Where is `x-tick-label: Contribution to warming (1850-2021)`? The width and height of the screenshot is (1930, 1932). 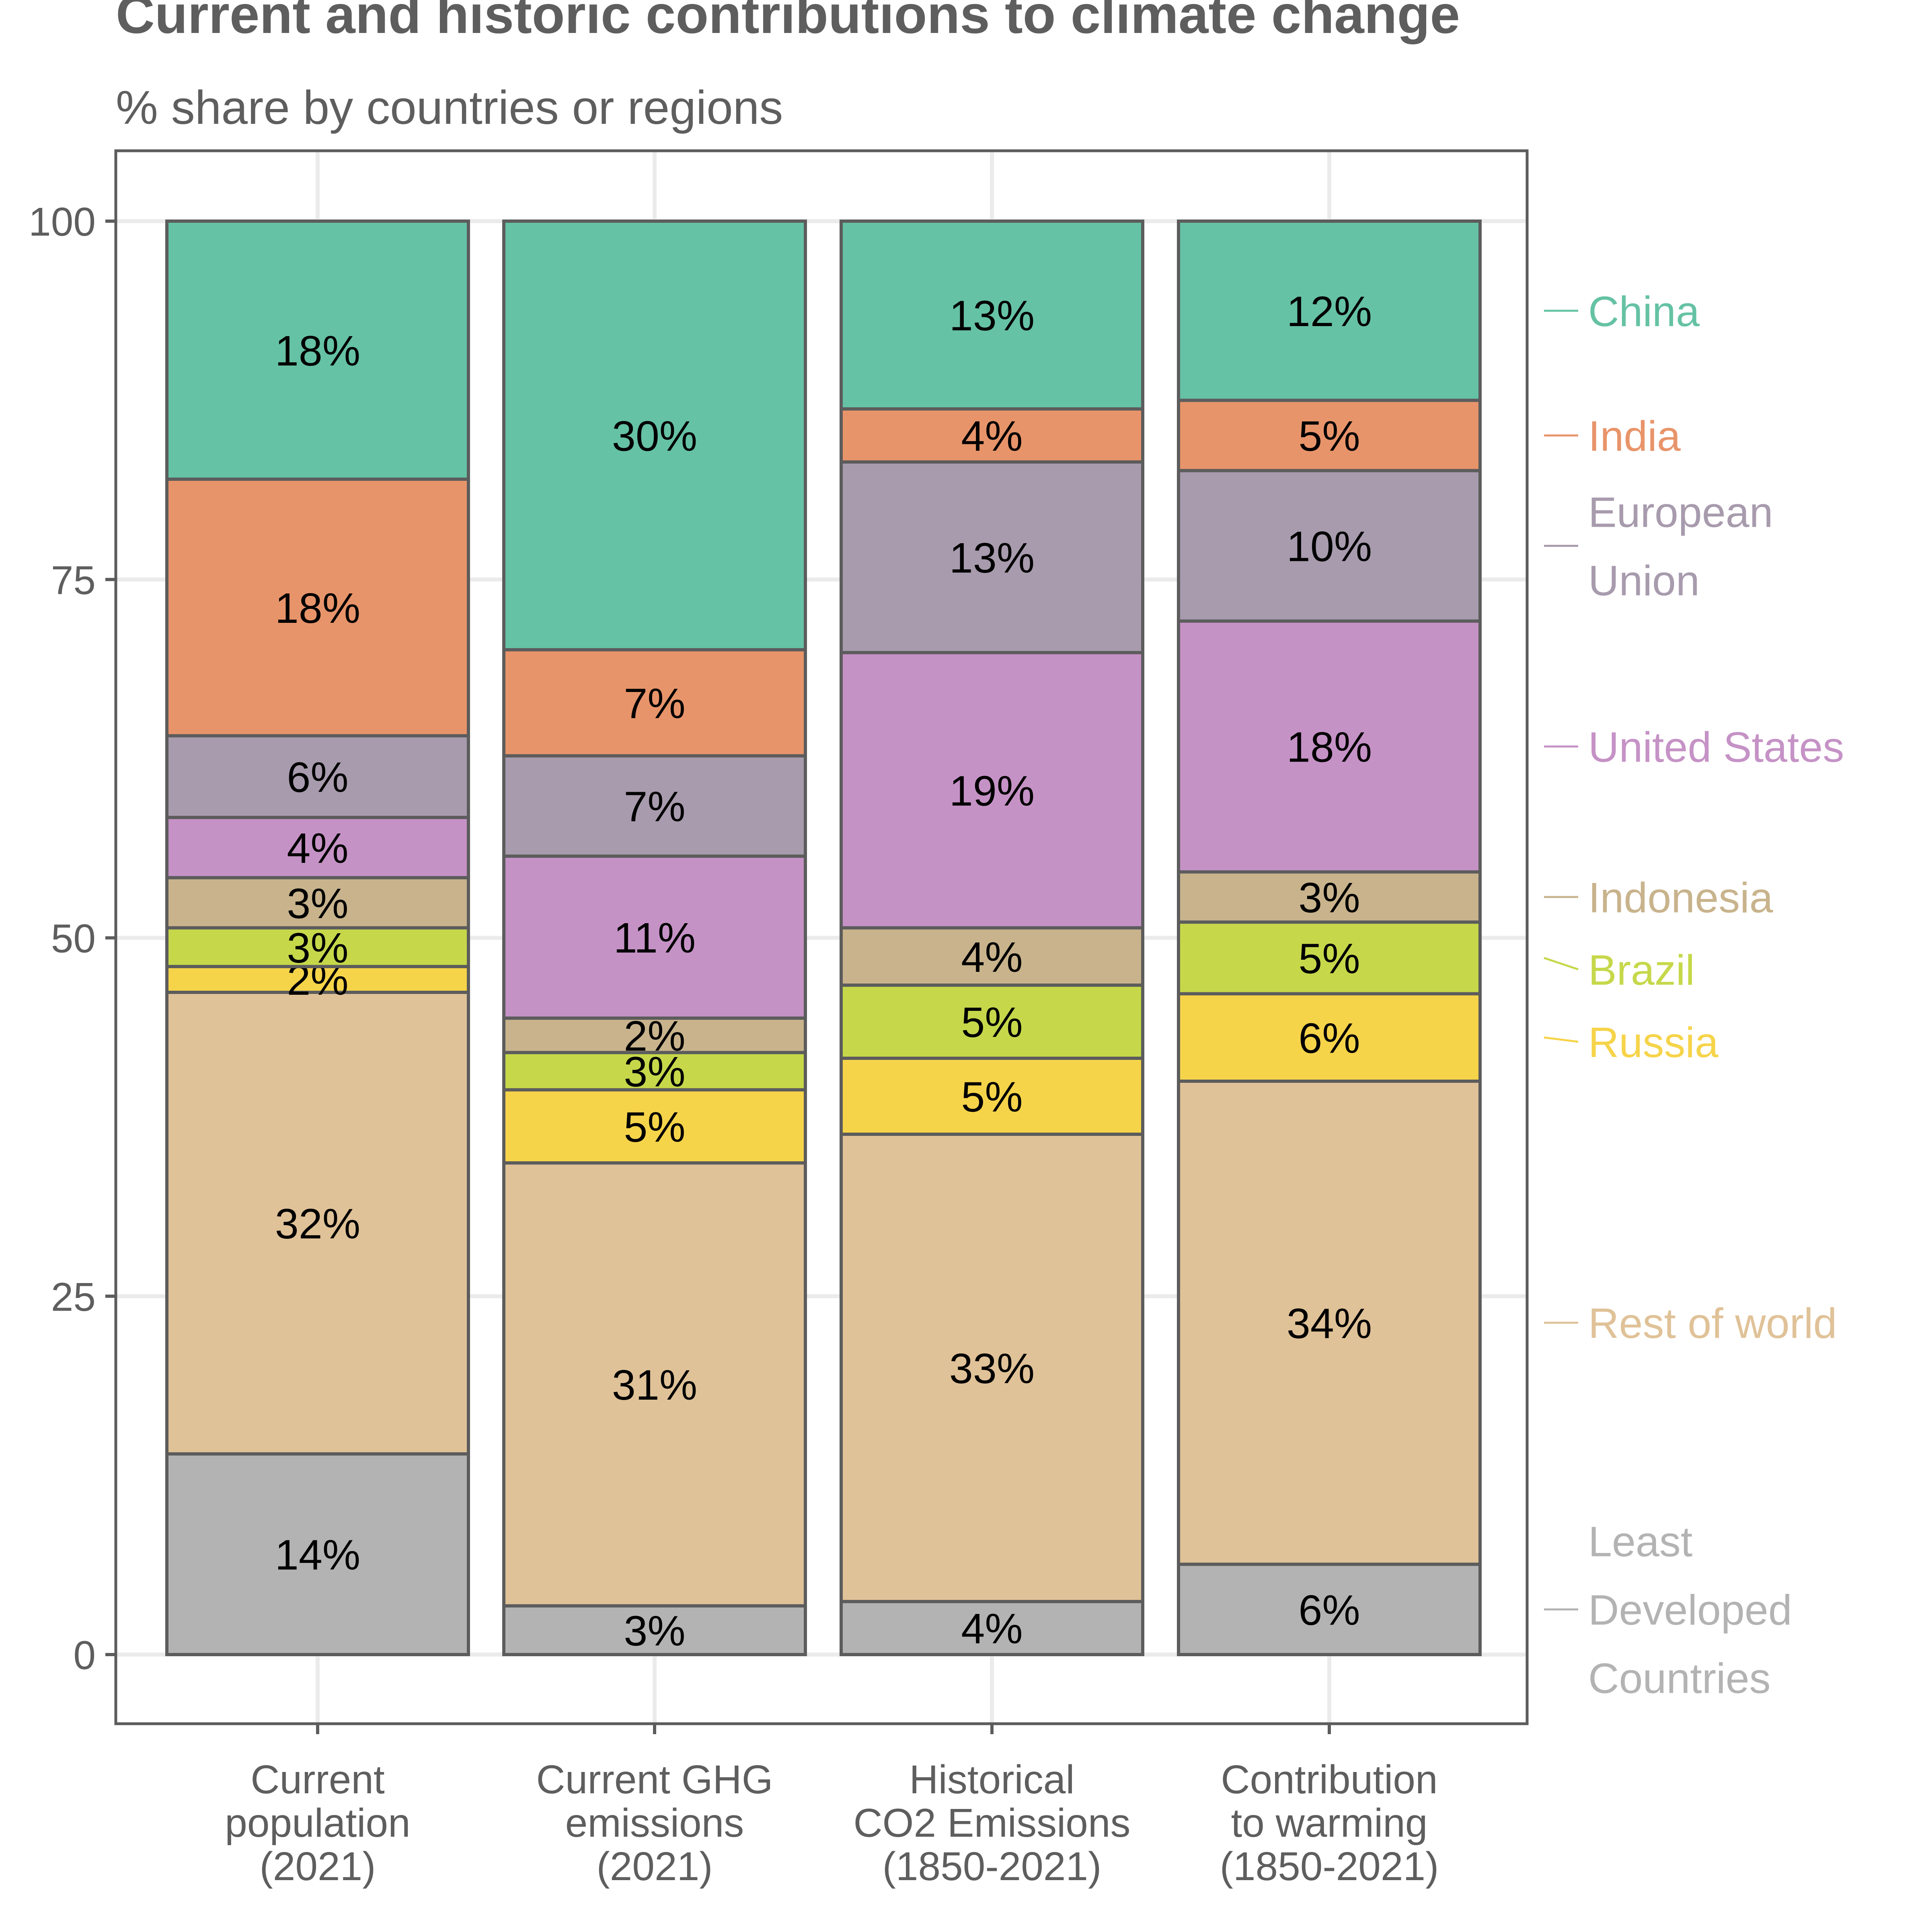
x-tick-label: Contribution to warming (1850-2021) is located at coordinates (1329, 1823).